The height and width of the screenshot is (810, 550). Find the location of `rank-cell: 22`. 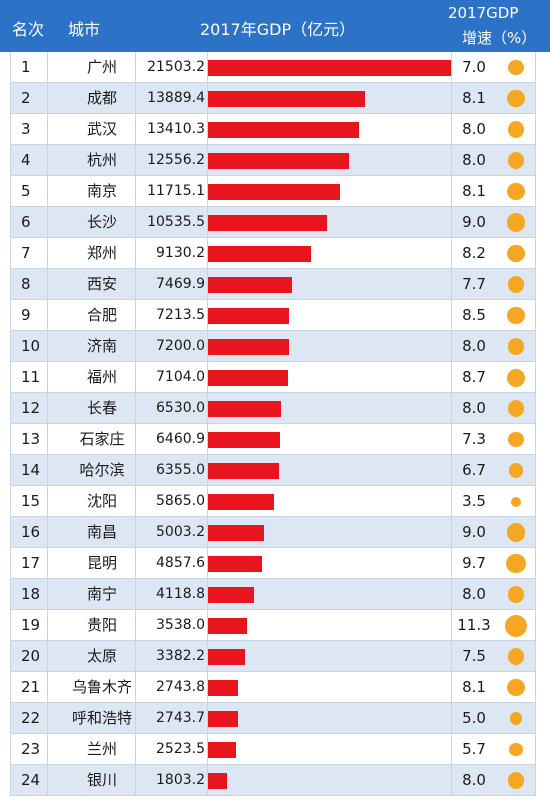

rank-cell: 22 is located at coordinates (31, 718).